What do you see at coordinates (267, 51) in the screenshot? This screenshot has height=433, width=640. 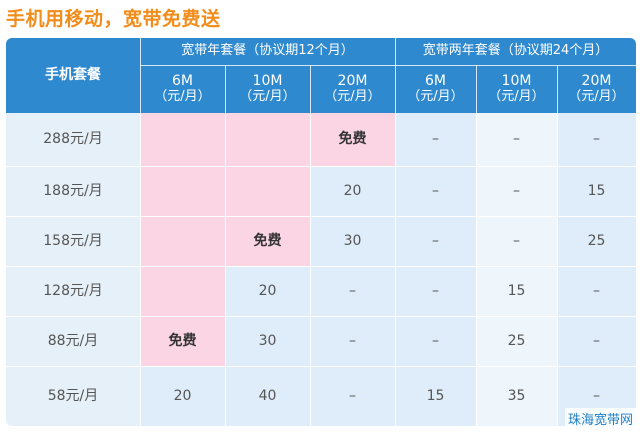 I see `header-group-1-year: 宽带年套餐（协议期12个月）` at bounding box center [267, 51].